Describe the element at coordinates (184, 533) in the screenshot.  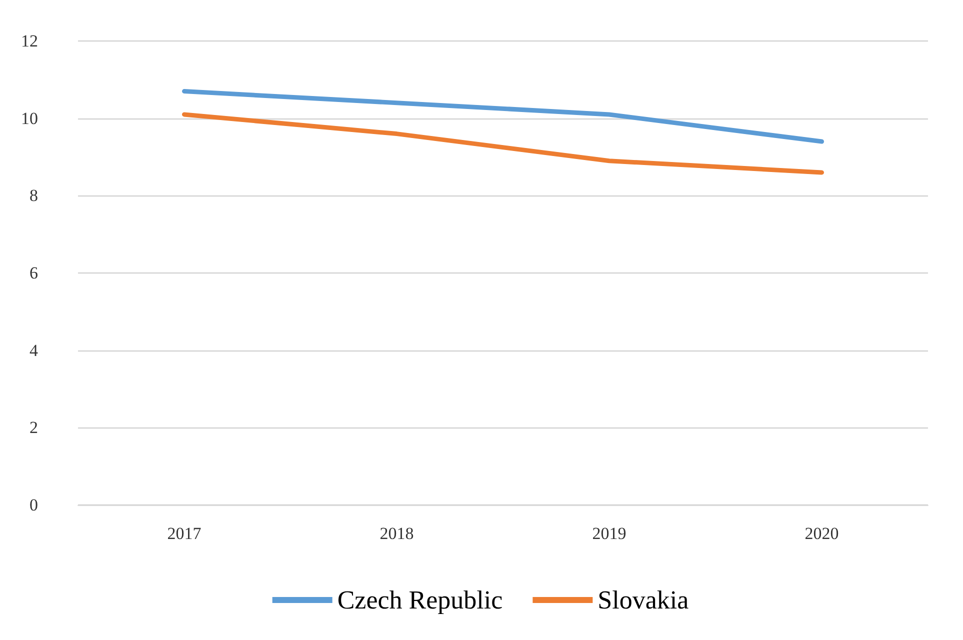
I see `x-tick-label: 2017` at that location.